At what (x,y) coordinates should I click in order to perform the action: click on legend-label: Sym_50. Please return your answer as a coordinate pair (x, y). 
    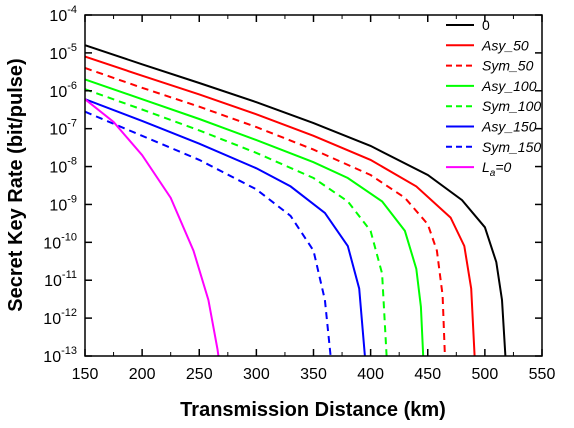
    Looking at the image, I should click on (508, 66).